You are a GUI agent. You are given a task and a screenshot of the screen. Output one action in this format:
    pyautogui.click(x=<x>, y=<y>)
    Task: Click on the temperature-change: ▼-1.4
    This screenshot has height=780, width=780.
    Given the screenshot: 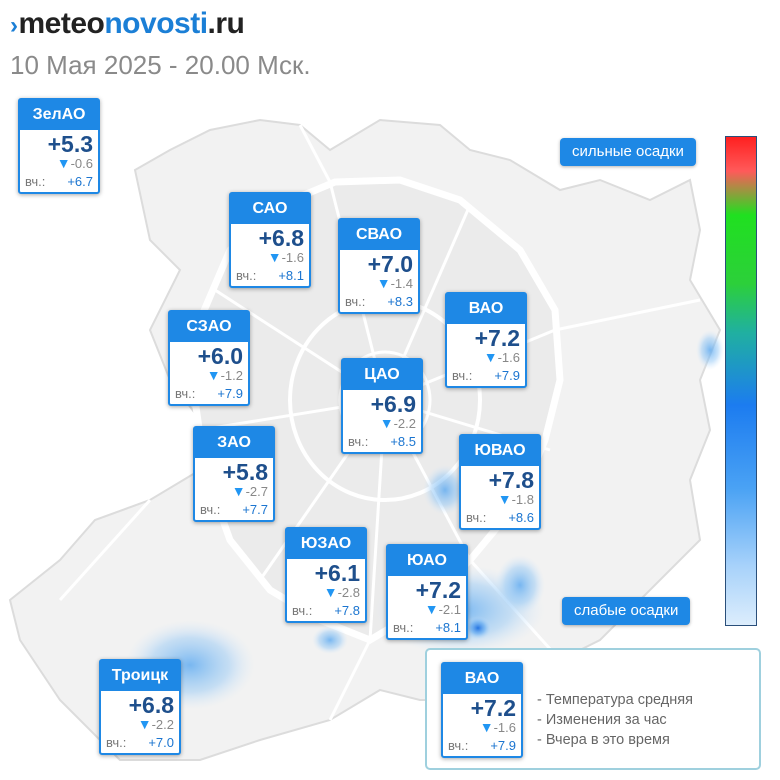 What is the action you would take?
    pyautogui.click(x=379, y=284)
    